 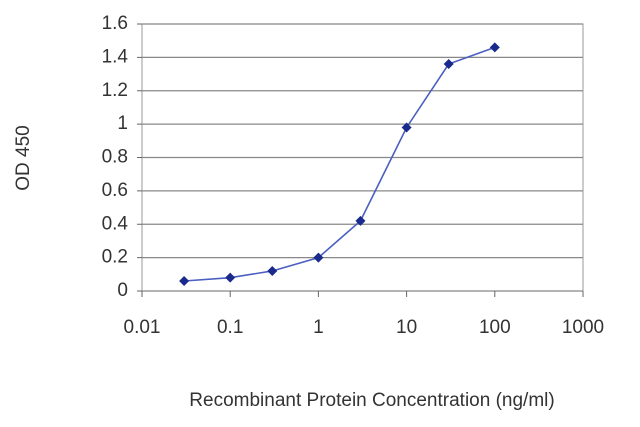 What do you see at coordinates (495, 327) in the screenshot?
I see `x-tick-label: 100` at bounding box center [495, 327].